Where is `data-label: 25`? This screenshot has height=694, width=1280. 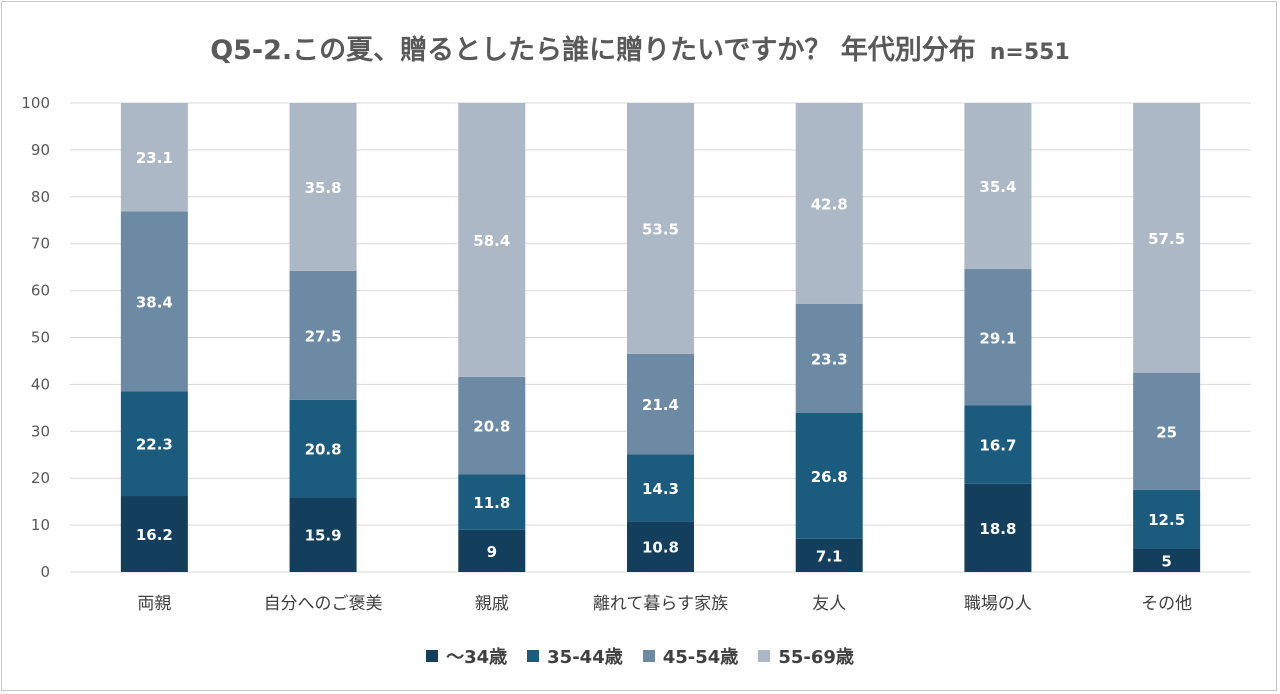 data-label: 25 is located at coordinates (1166, 432).